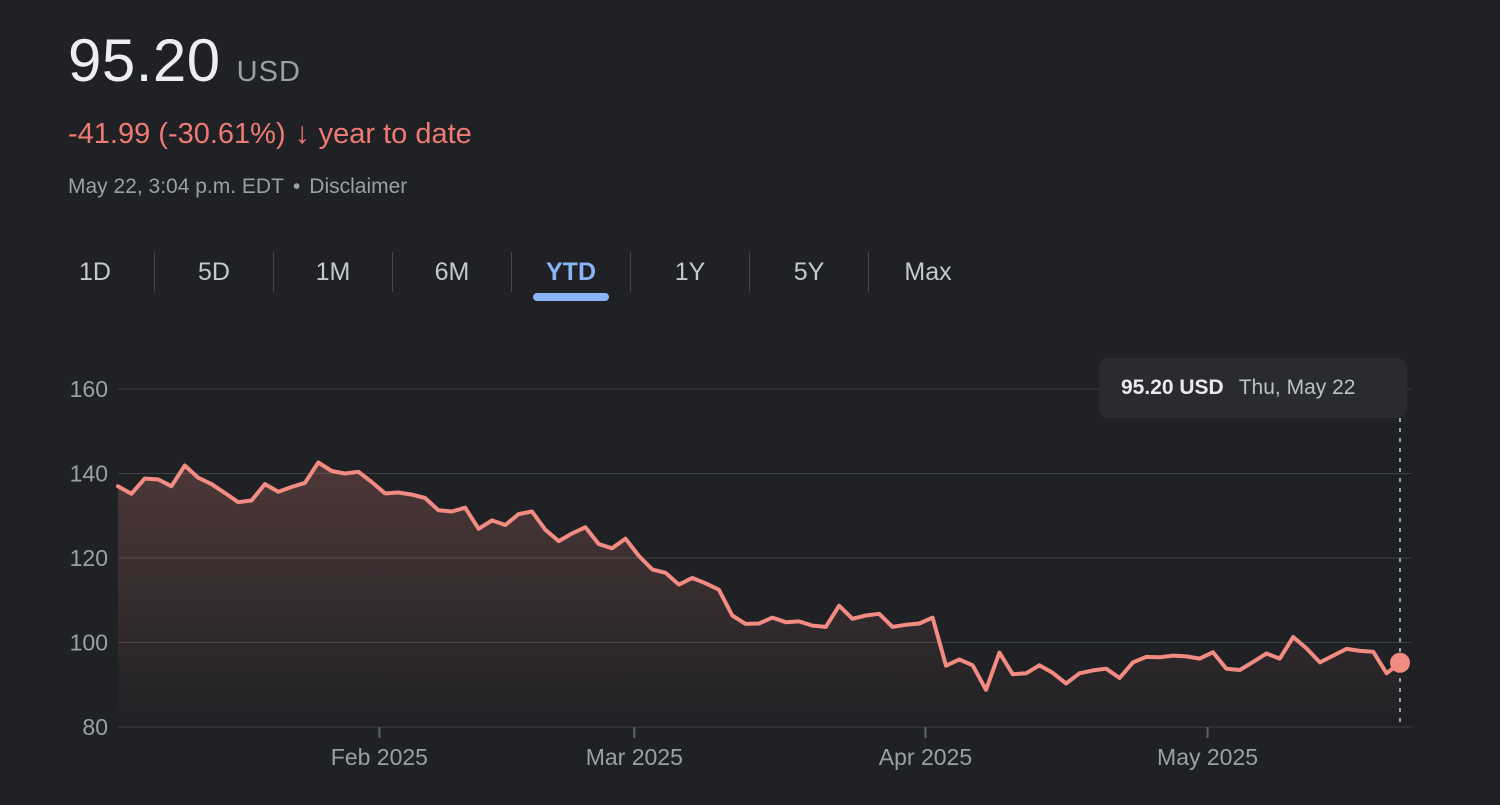 The width and height of the screenshot is (1500, 805). Describe the element at coordinates (571, 297) in the screenshot. I see `active-tab-underline` at that location.